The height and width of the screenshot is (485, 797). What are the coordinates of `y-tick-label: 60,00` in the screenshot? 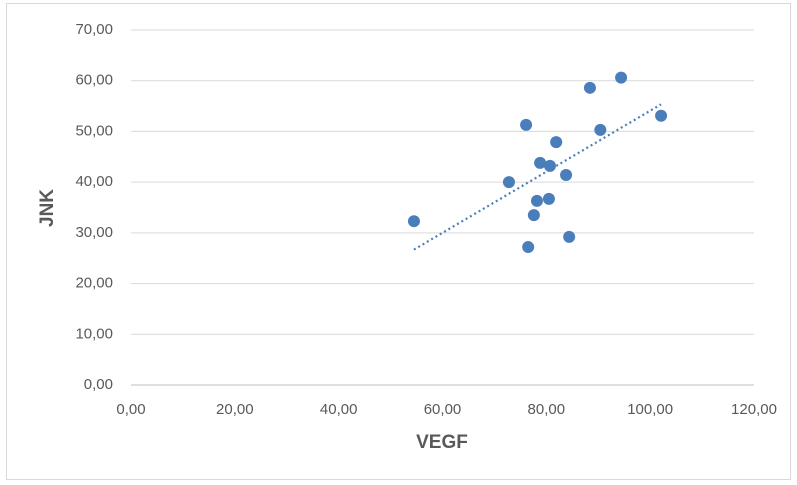 It's located at (94, 80).